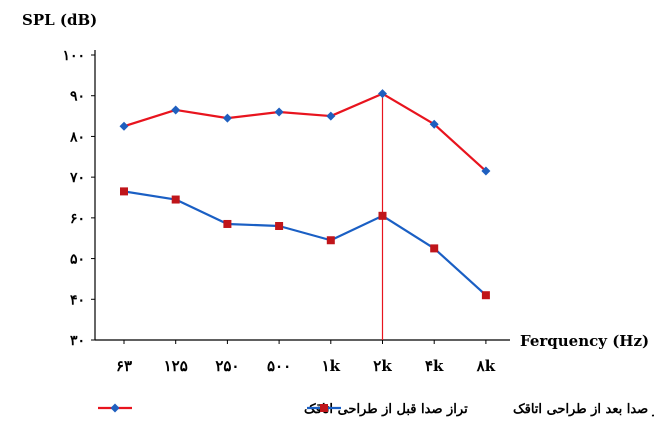 The width and height of the screenshot is (654, 424). I want to click on x-tick-label: ۲۵۰, so click(227, 366).